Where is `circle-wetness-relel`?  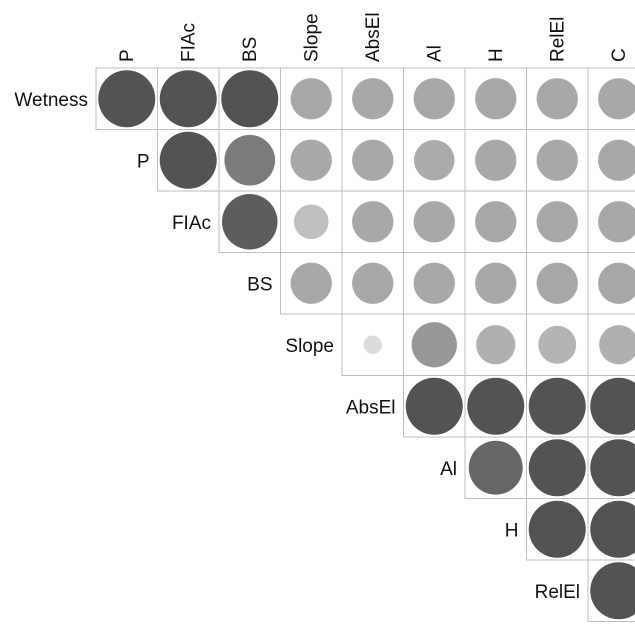 circle-wetness-relel is located at coordinates (557, 99).